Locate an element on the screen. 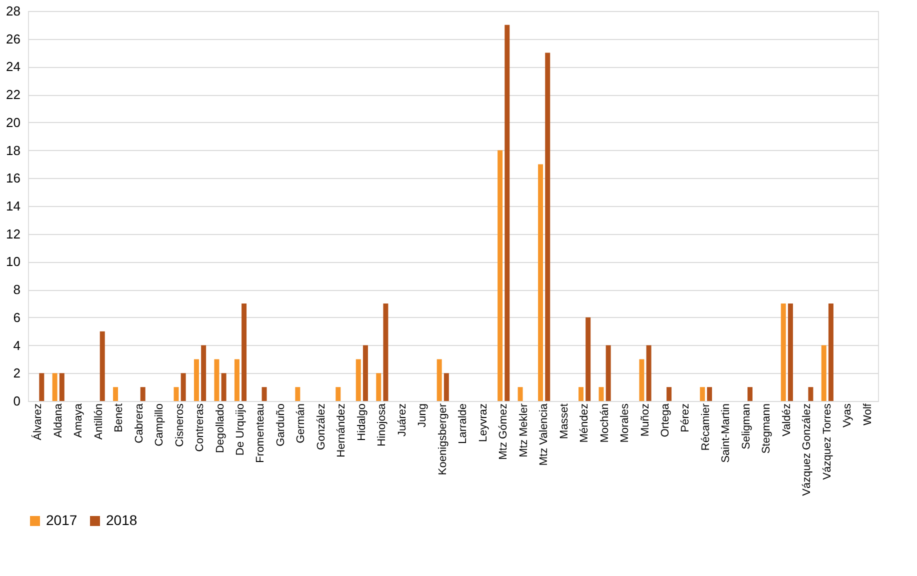 This screenshot has height=576, width=917. x-tick-label: Jung is located at coordinates (422, 416).